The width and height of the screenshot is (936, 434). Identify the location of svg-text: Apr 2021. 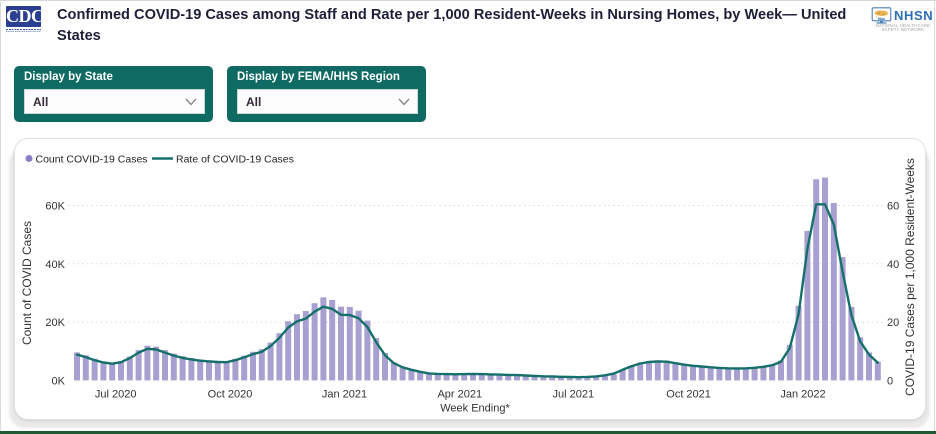
(459, 395).